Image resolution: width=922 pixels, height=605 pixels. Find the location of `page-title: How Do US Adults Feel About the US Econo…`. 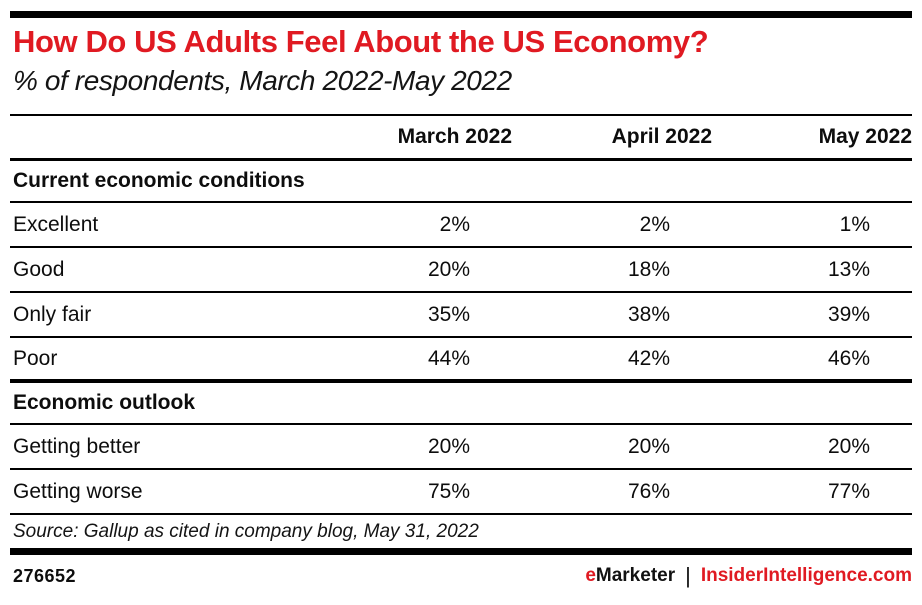

page-title: How Do US Adults Feel About the US Econo… is located at coordinates (361, 41).